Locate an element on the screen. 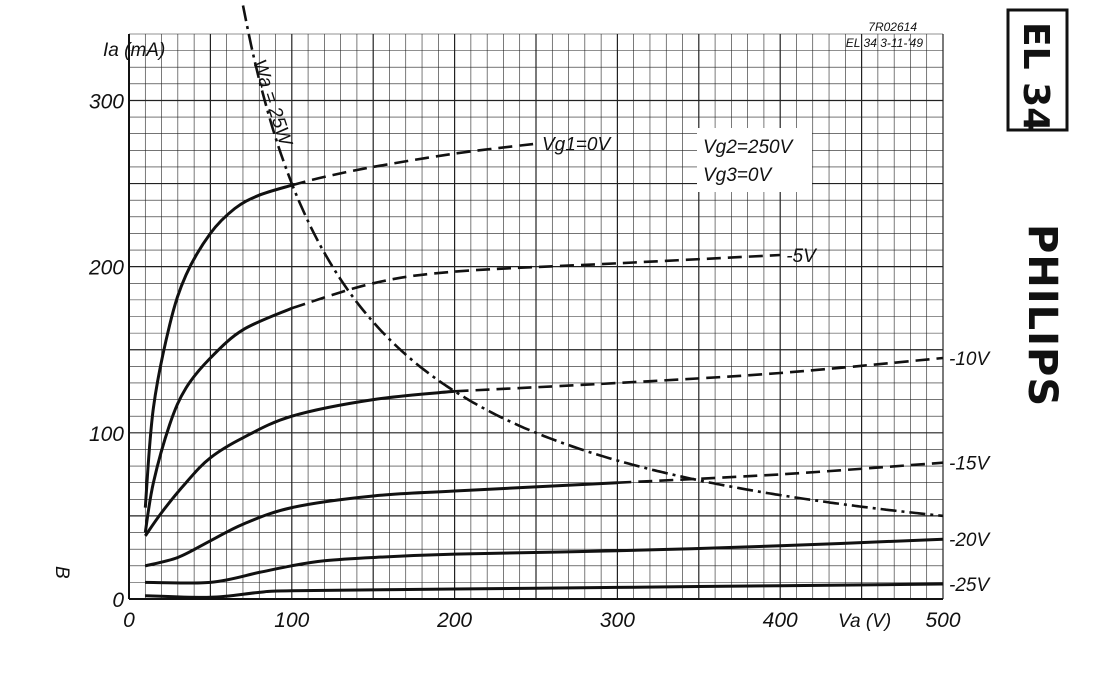  side-mark-group: B is located at coordinates (61, 572).